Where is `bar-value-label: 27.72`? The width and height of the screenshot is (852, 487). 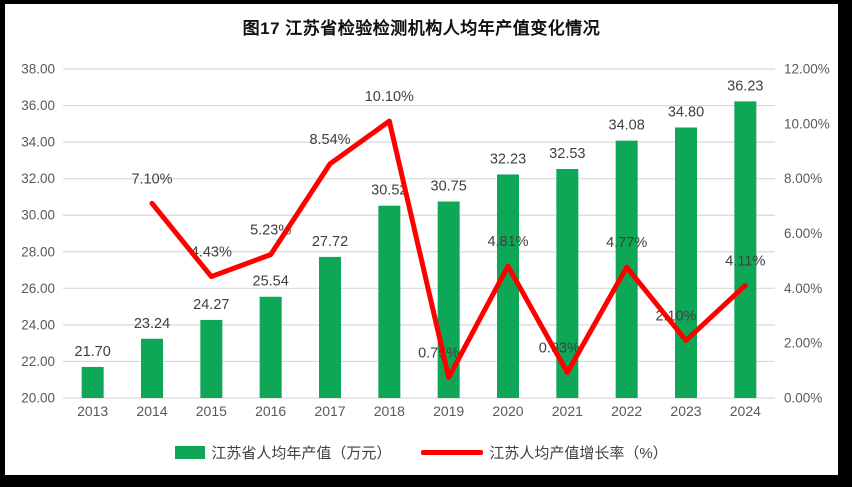
bar-value-label: 27.72 is located at coordinates (330, 242).